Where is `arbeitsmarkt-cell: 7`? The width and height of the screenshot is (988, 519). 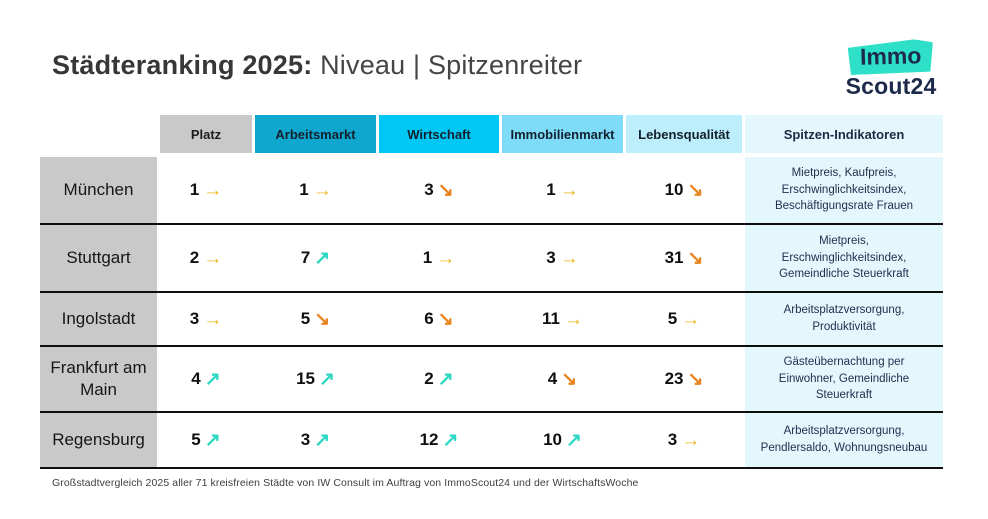
arbeitsmarkt-cell: 7 is located at coordinates (315, 258).